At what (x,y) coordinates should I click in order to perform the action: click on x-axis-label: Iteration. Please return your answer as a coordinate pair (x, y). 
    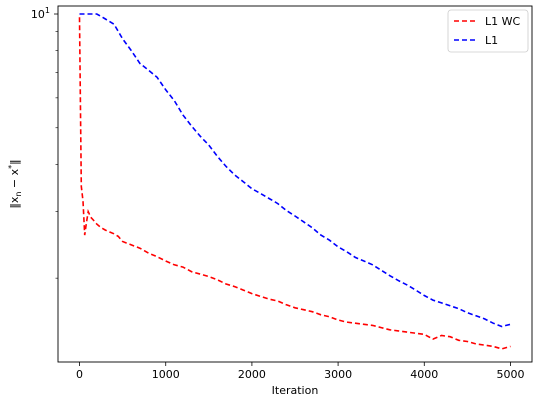
    Looking at the image, I should click on (295, 390).